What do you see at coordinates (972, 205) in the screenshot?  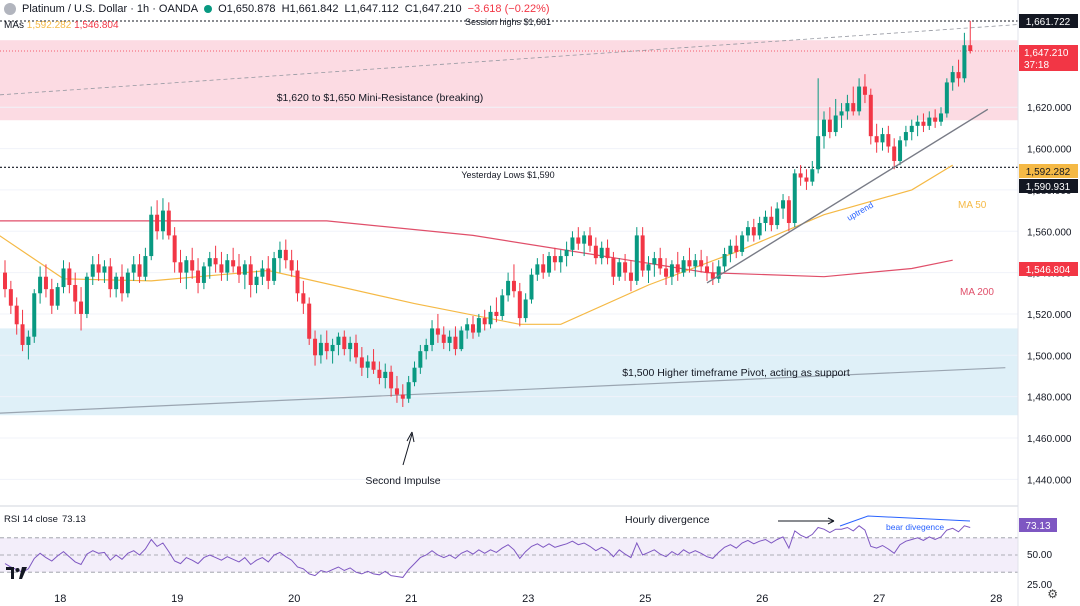 I see `ma50-label: MA 50` at bounding box center [972, 205].